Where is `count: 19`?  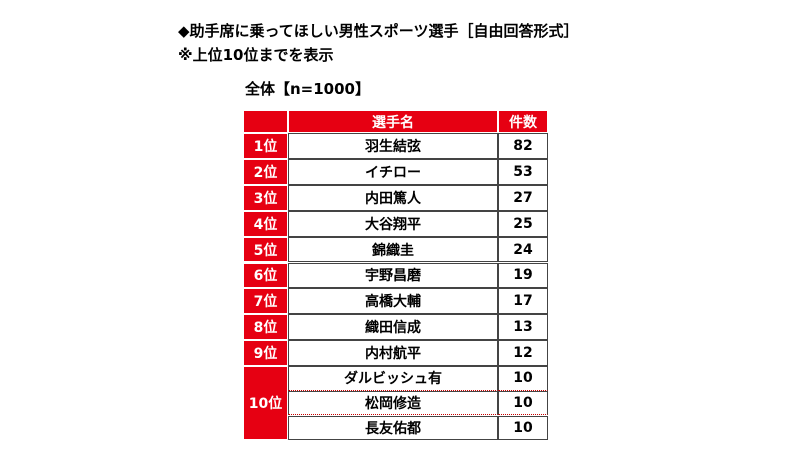 count: 19 is located at coordinates (523, 275).